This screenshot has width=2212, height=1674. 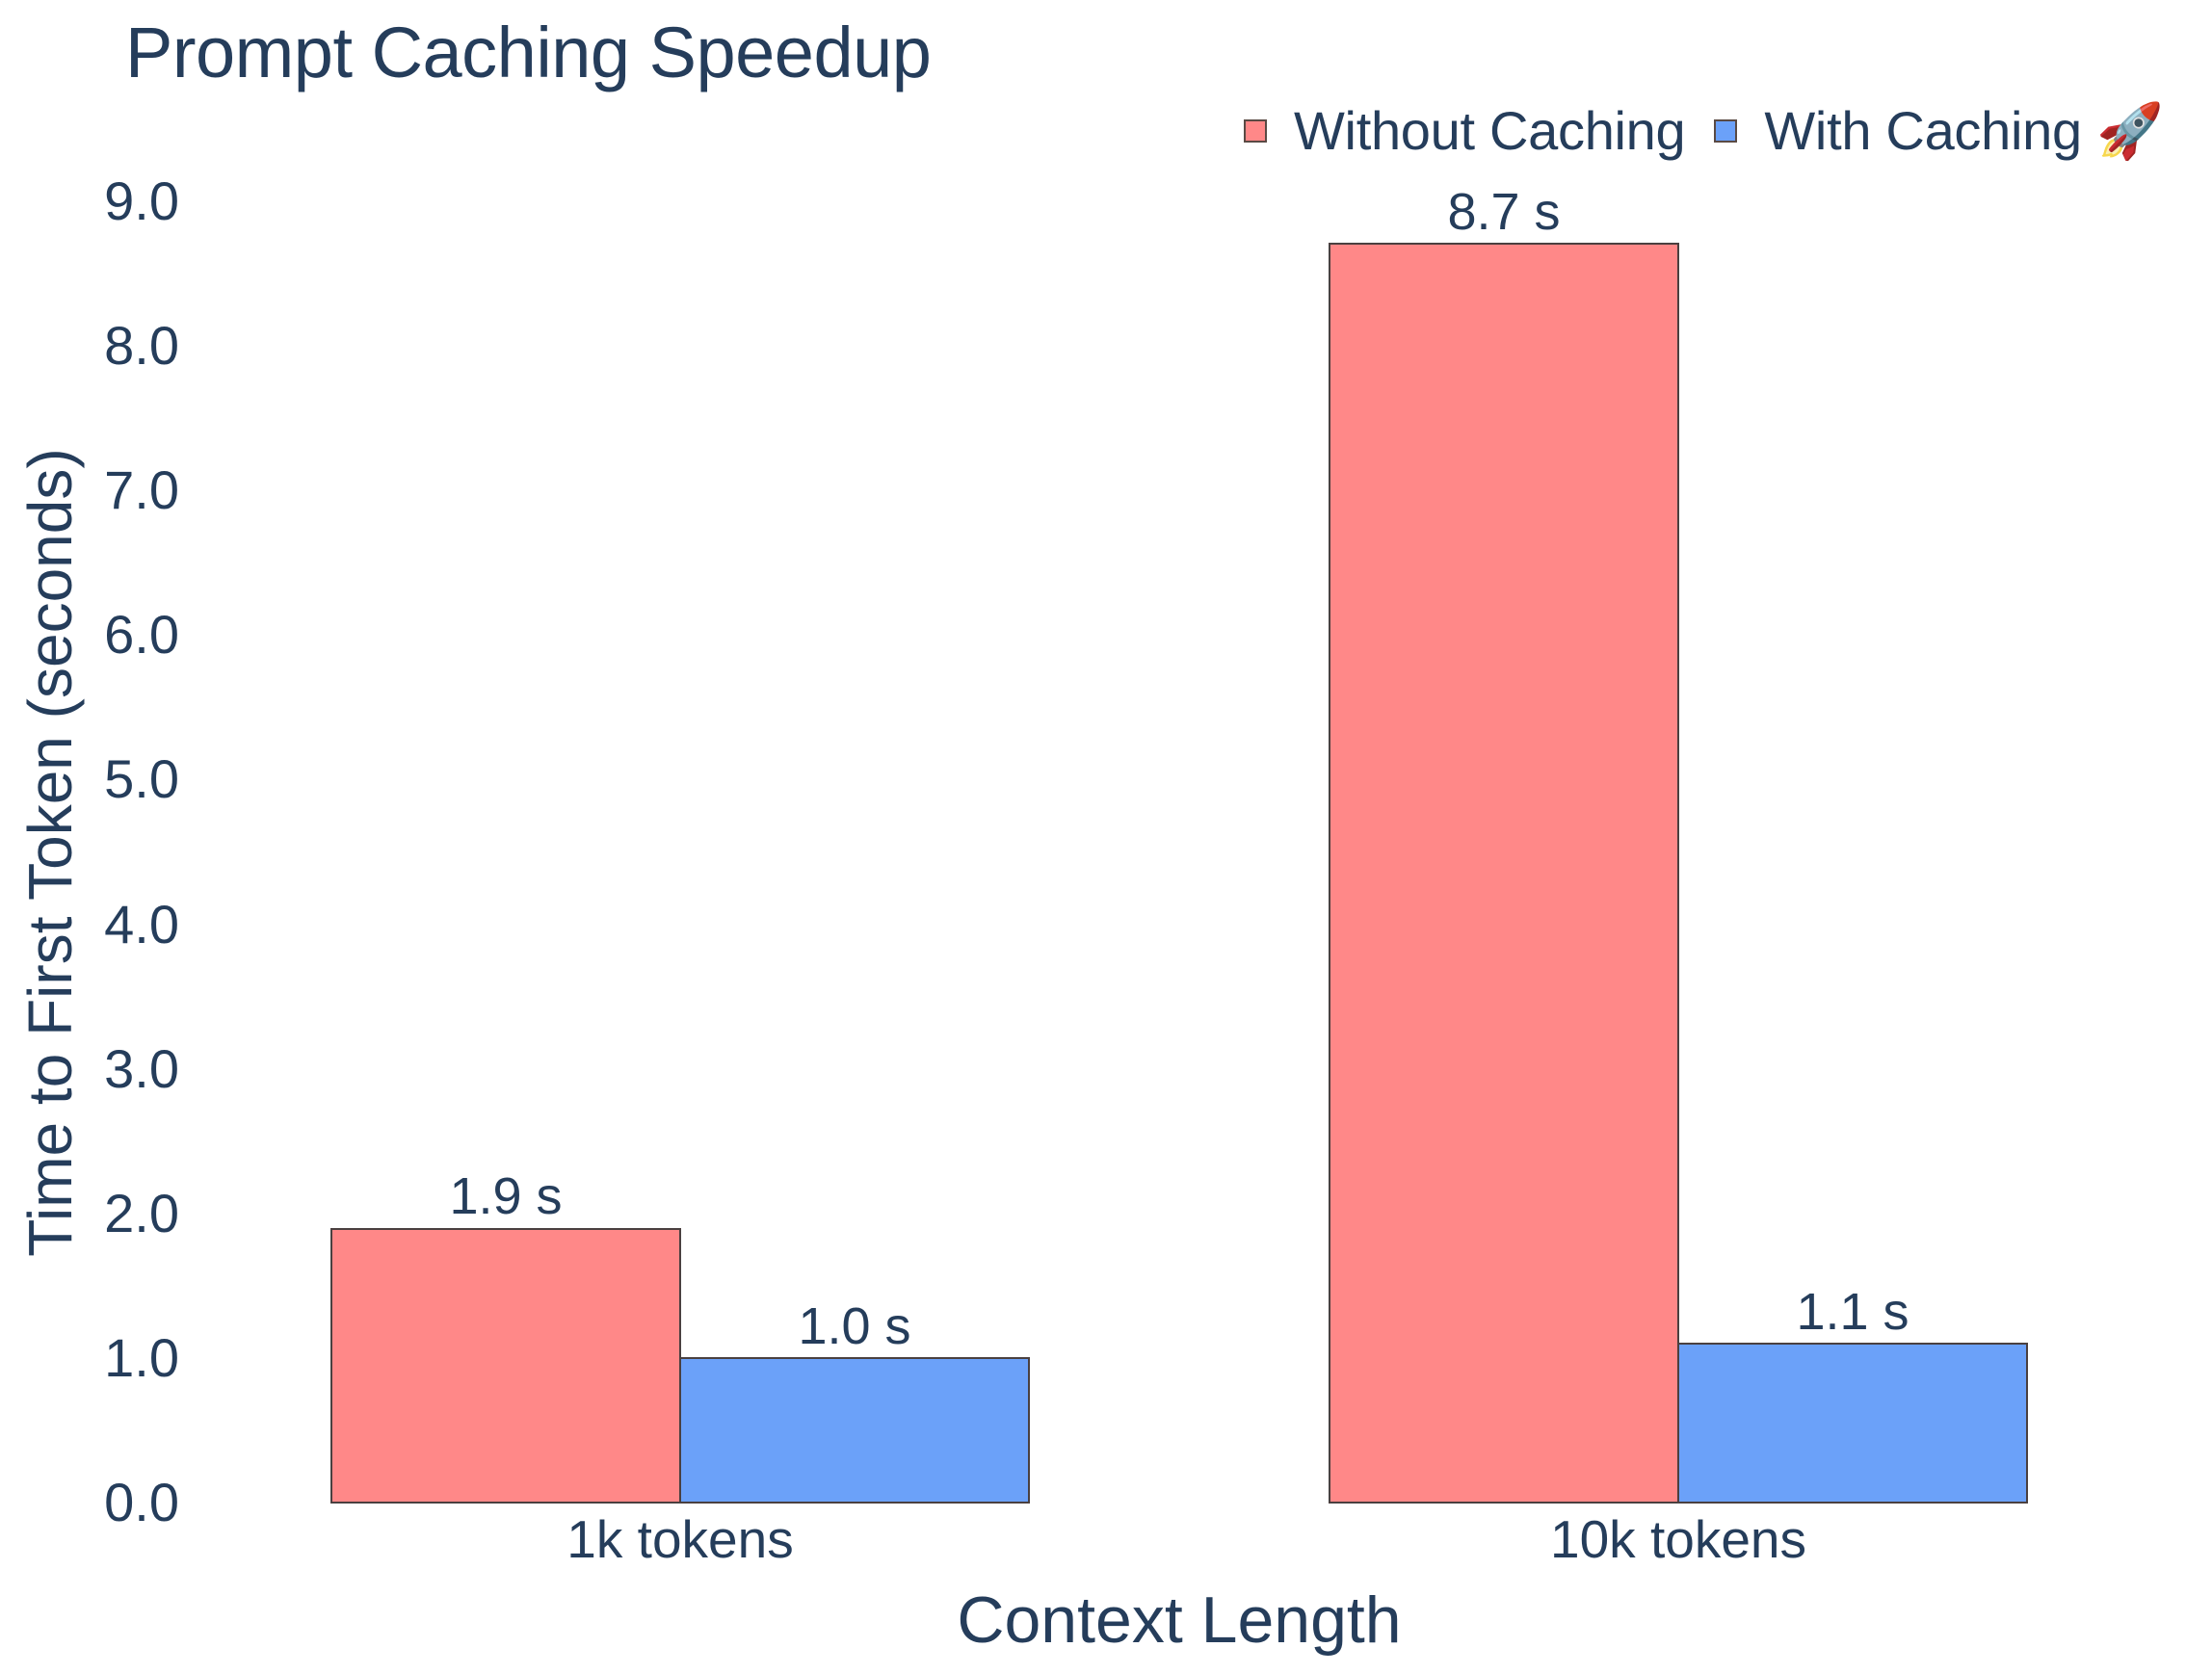 I want to click on x-axis-title: Context Length, so click(x=1179, y=1620).